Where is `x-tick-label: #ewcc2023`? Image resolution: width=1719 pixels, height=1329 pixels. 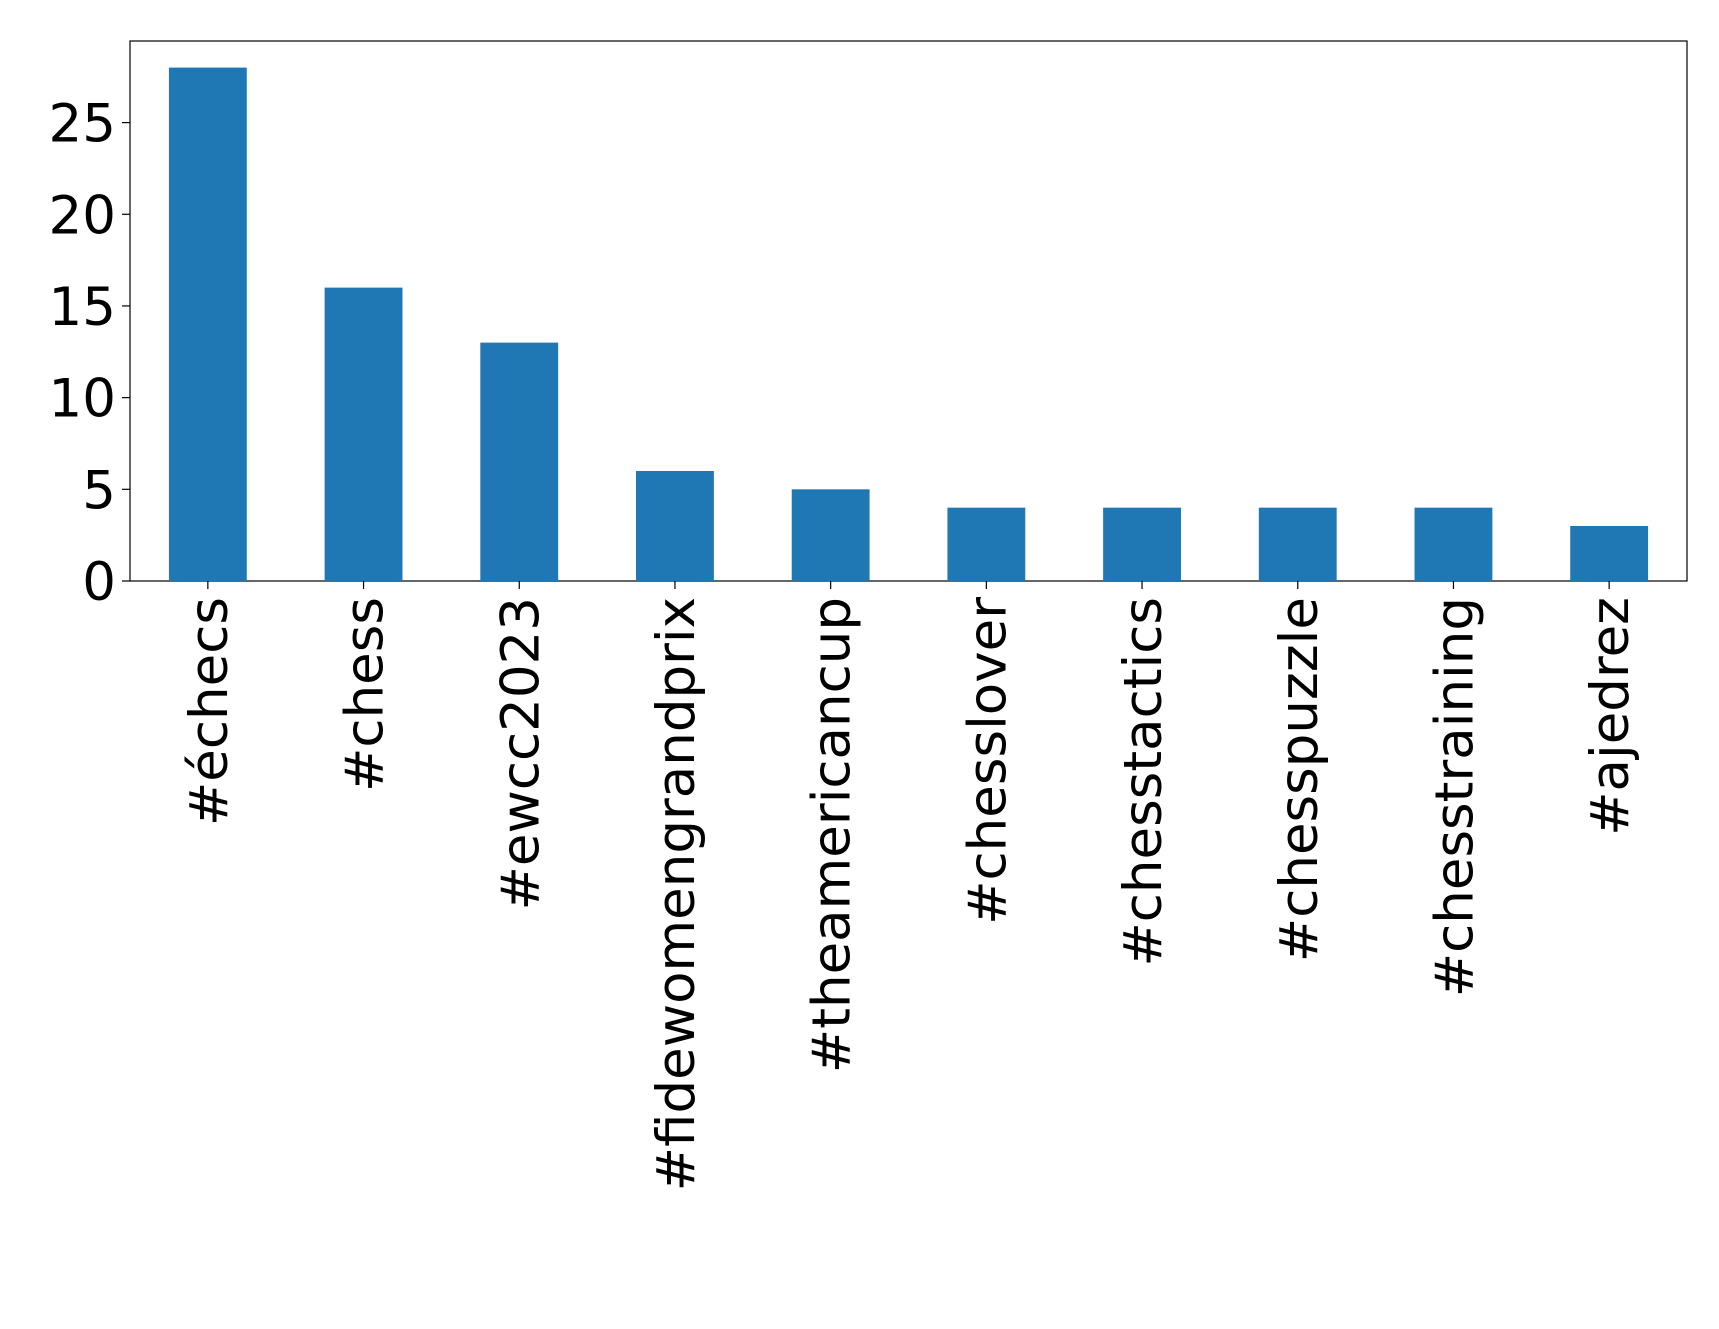
x-tick-label: #ewcc2023 is located at coordinates (520, 754).